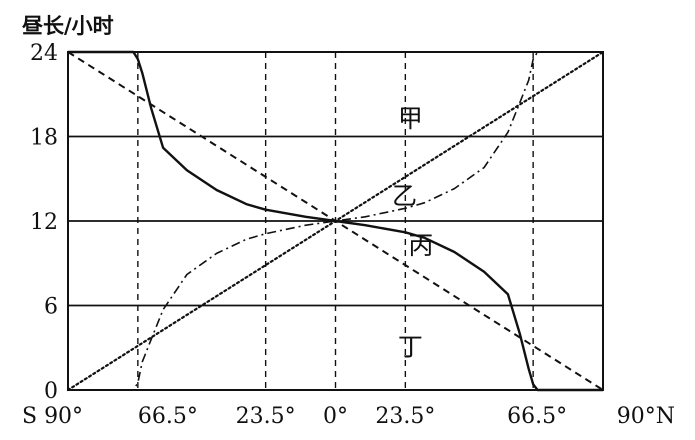 This screenshot has width=695, height=440. What do you see at coordinates (68, 26) in the screenshot?
I see `y-axis-label: 昼长/小时` at bounding box center [68, 26].